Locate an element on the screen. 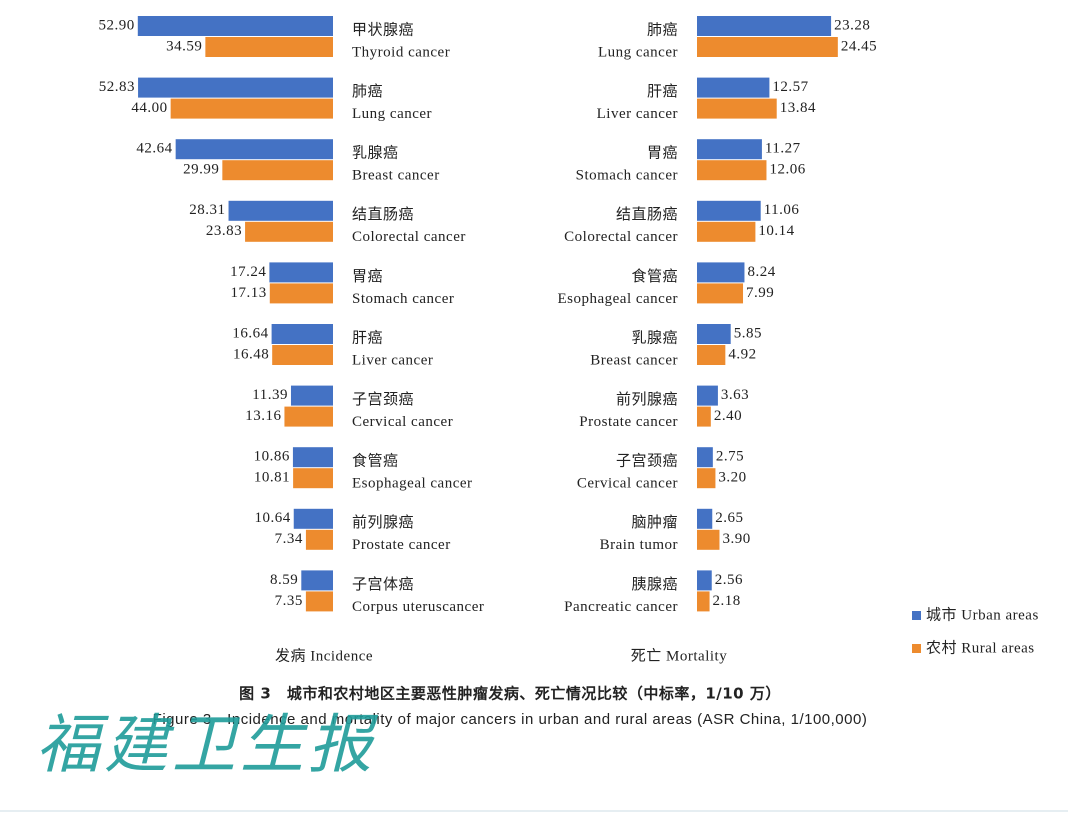 The width and height of the screenshot is (1068, 815). value-label: 10.64 is located at coordinates (272, 518).